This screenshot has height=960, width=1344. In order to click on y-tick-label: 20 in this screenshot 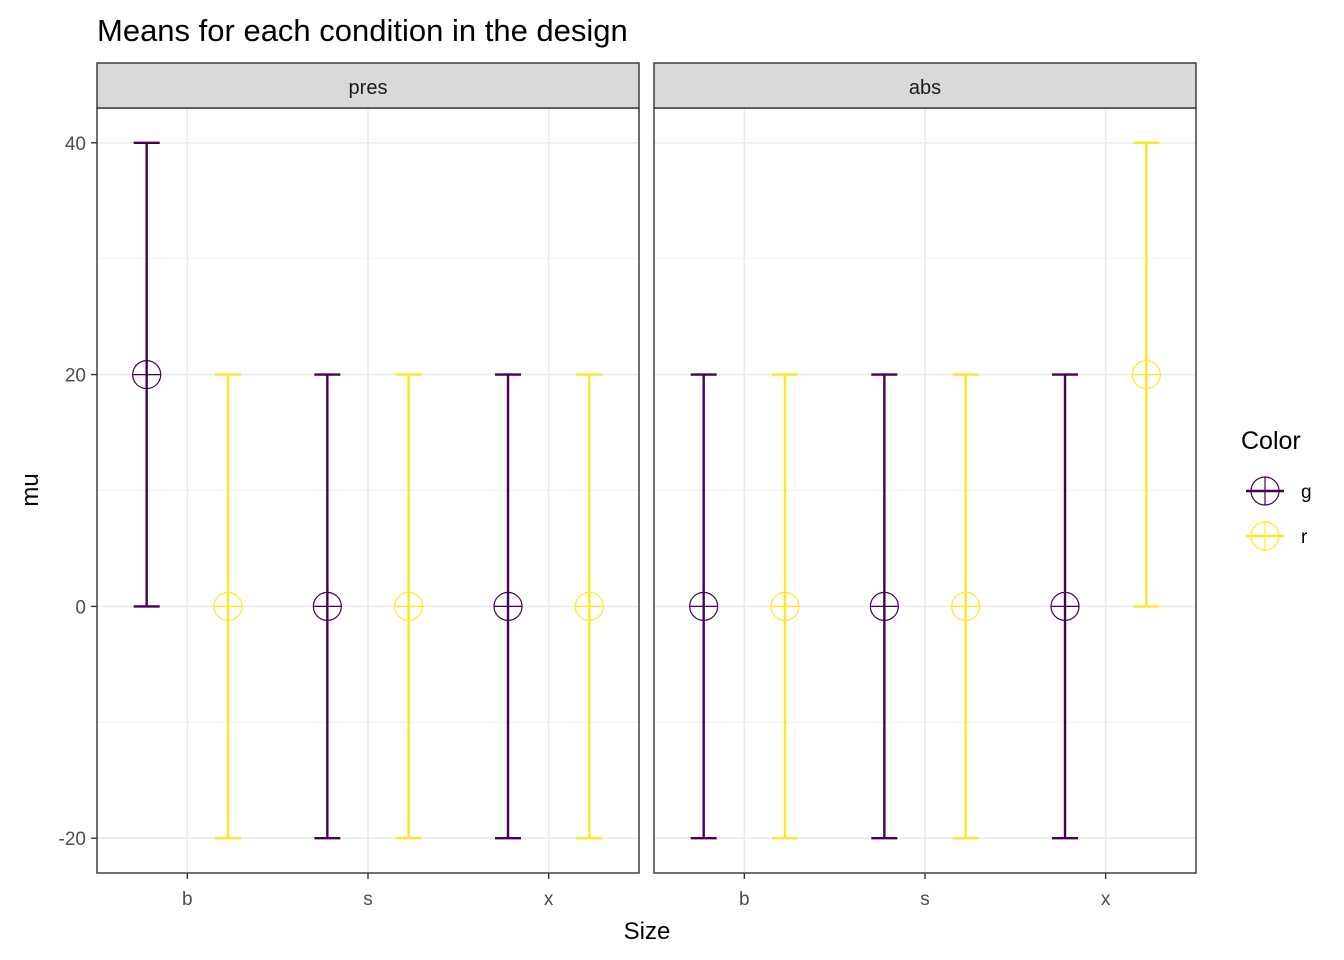, I will do `click(75, 376)`.